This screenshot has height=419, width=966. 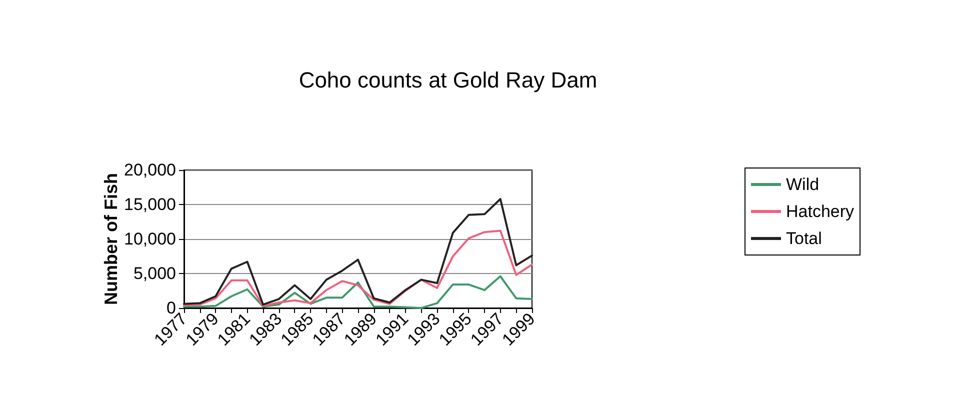 What do you see at coordinates (154, 273) in the screenshot?
I see `y-tick-label: 5,000` at bounding box center [154, 273].